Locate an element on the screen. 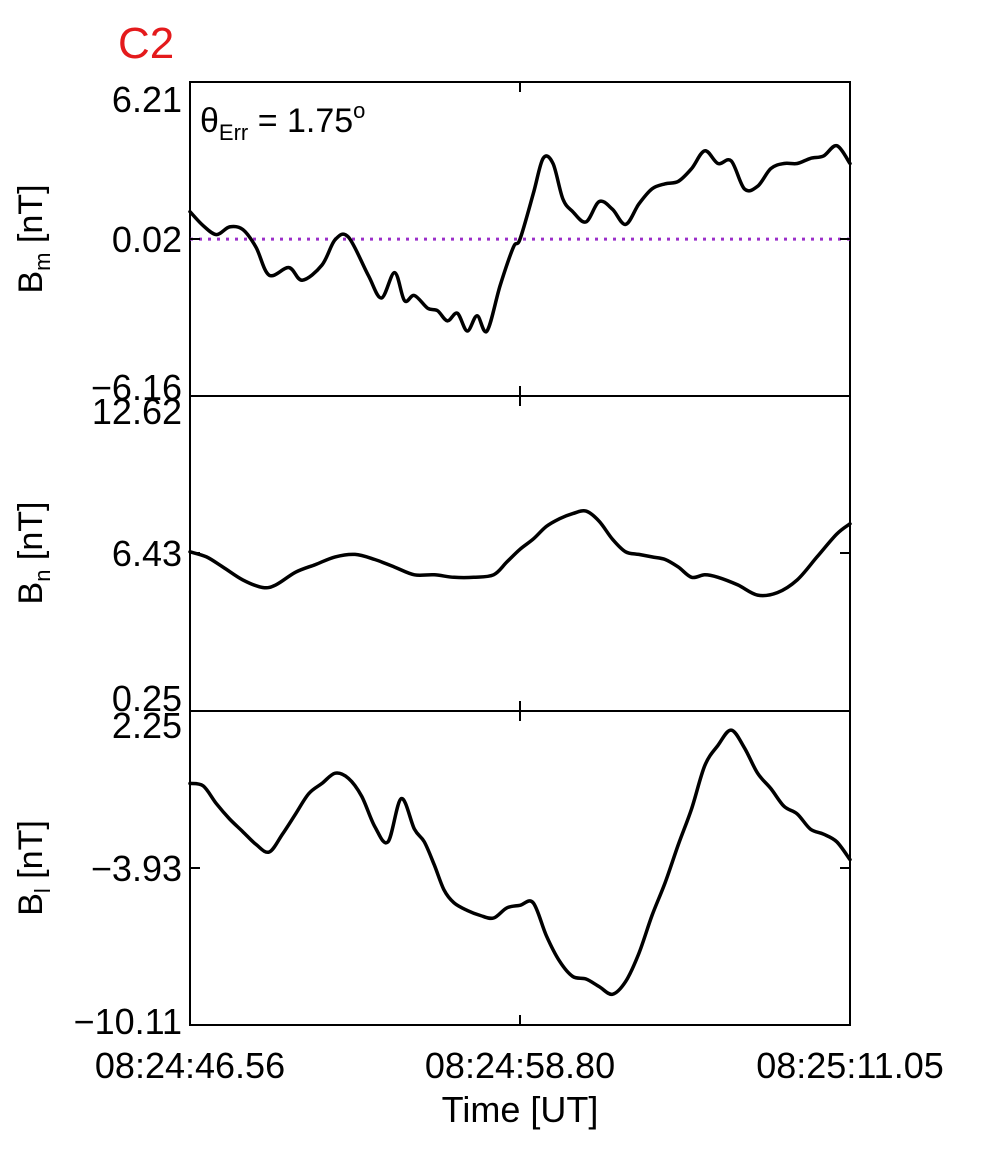 The height and width of the screenshot is (1167, 1000). panel-bm-ytick-bottom: −6.16 is located at coordinates (136, 387).